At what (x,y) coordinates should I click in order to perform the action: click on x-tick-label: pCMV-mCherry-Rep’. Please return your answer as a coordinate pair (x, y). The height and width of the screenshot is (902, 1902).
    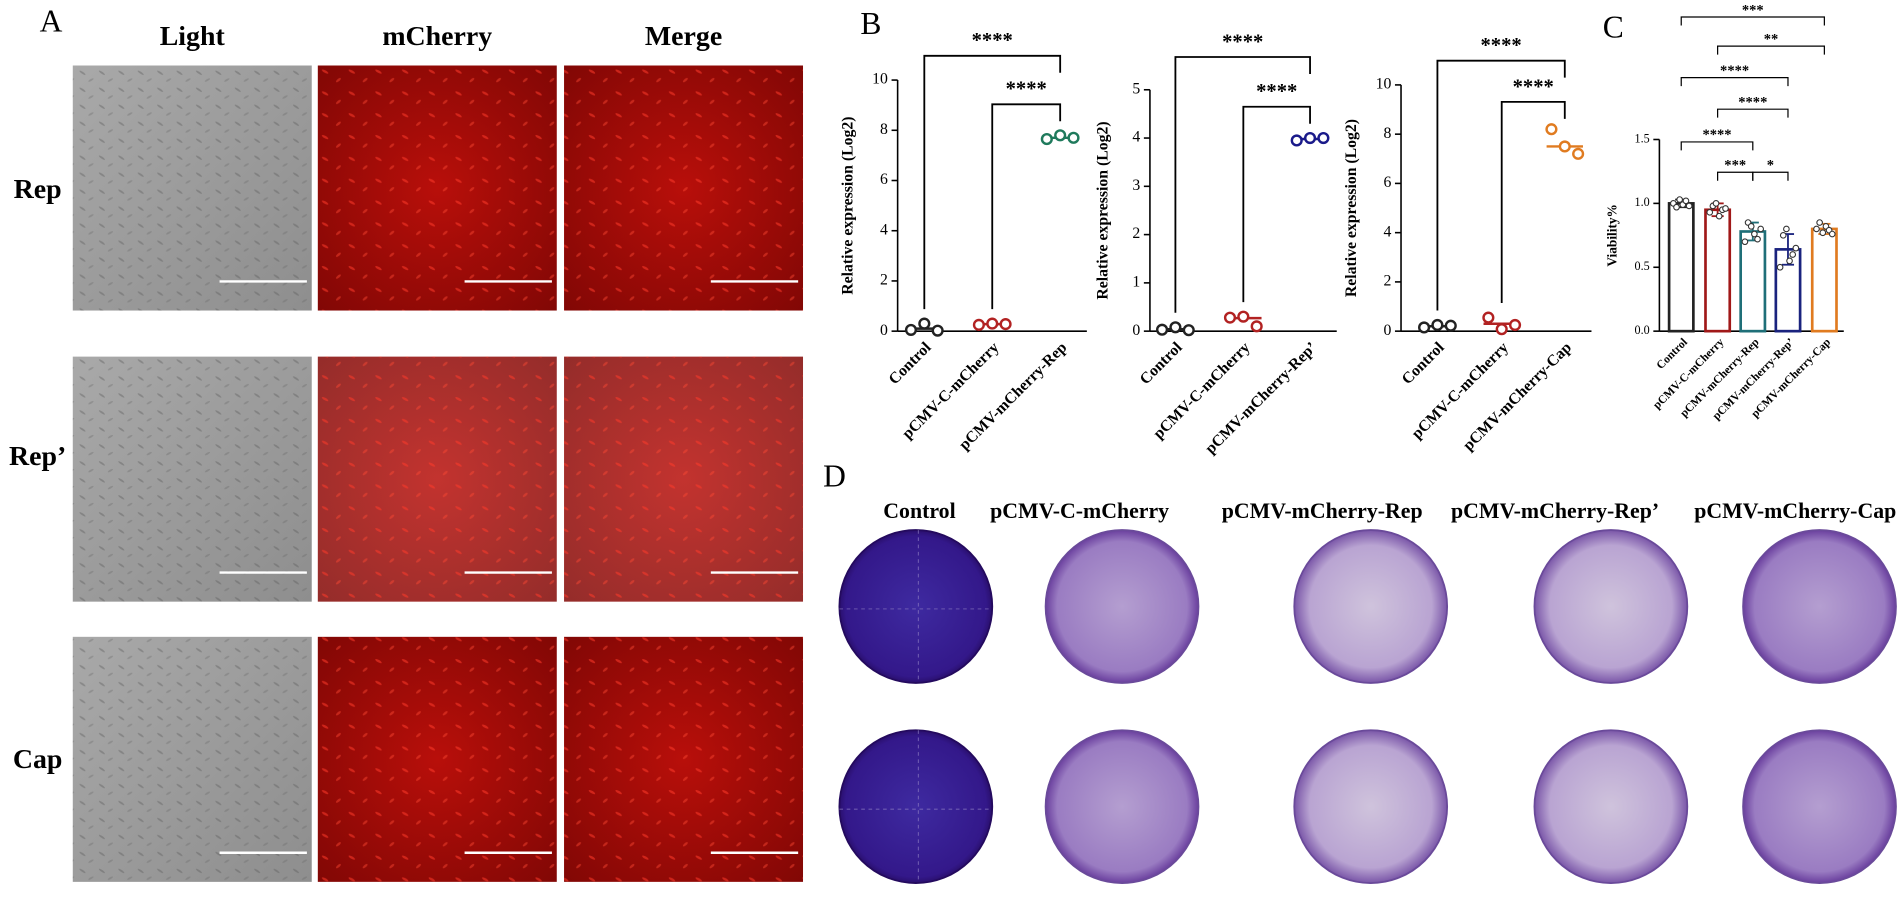
    Looking at the image, I should click on (1261, 398).